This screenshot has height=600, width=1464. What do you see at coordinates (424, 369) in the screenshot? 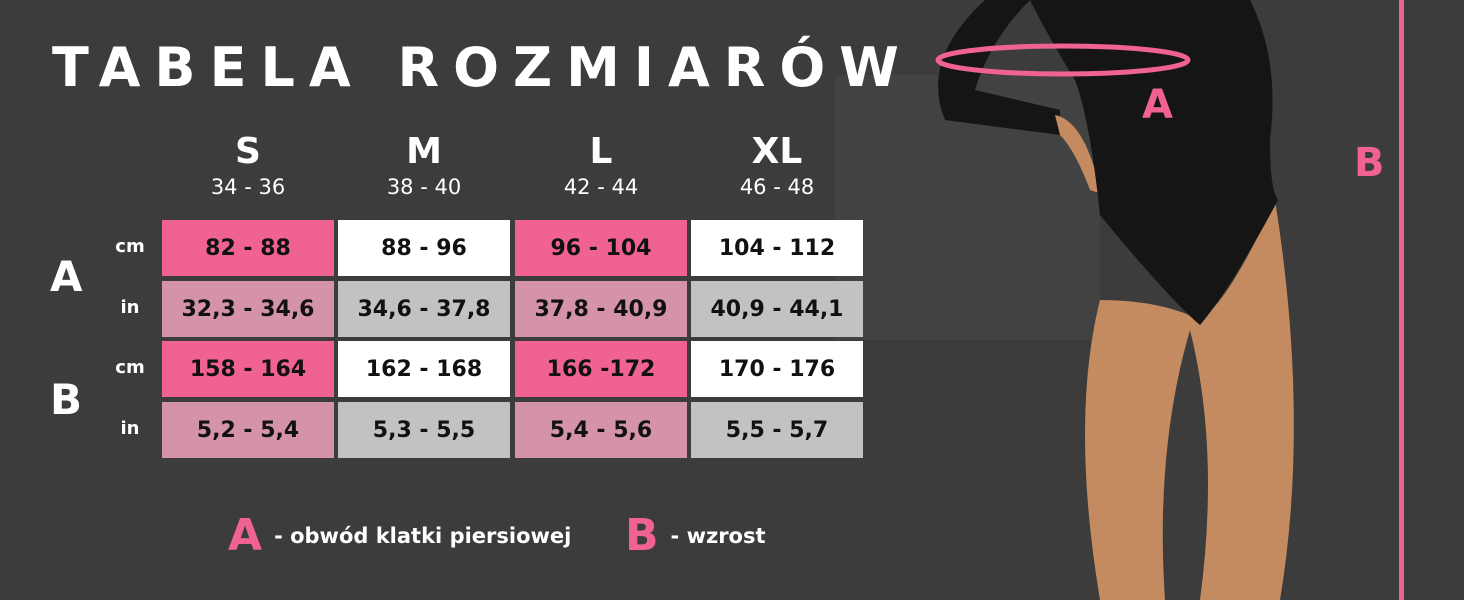
I see `table-cell: 162 - 168` at bounding box center [424, 369].